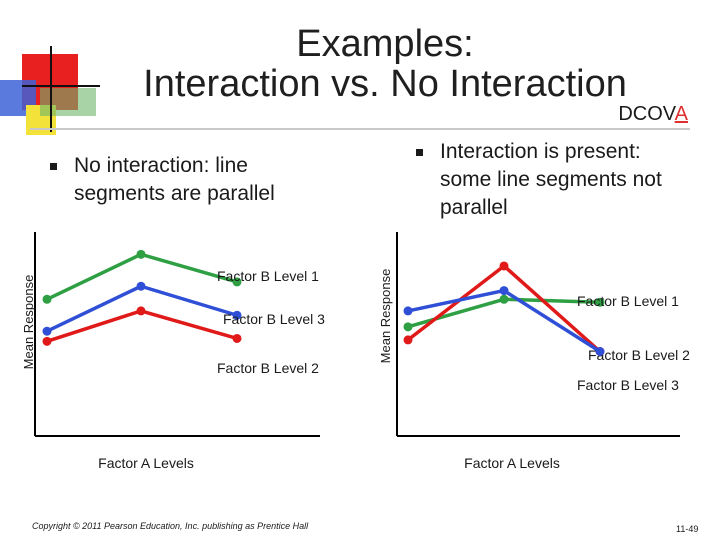 The width and height of the screenshot is (720, 540). I want to click on tag-accent: A, so click(681, 114).